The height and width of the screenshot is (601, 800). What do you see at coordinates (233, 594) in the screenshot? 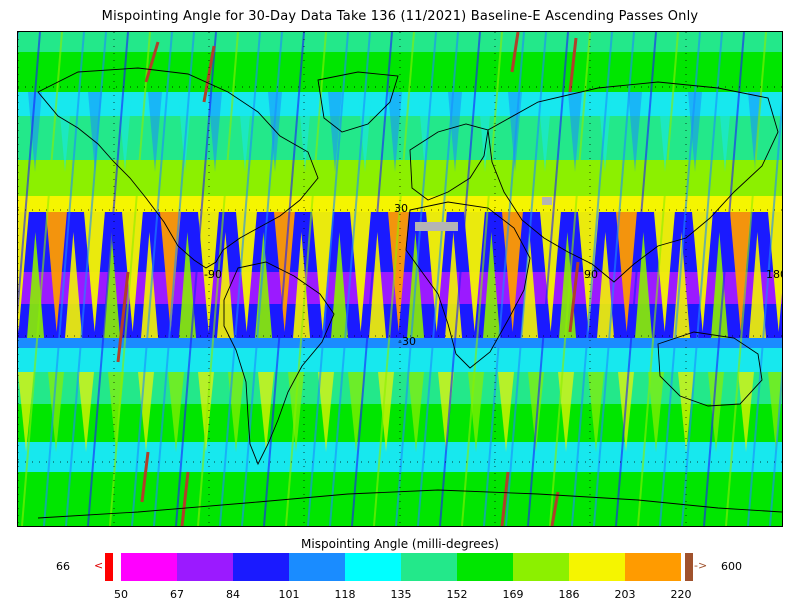
I see `colorbar-tick-label: 84` at bounding box center [233, 594].